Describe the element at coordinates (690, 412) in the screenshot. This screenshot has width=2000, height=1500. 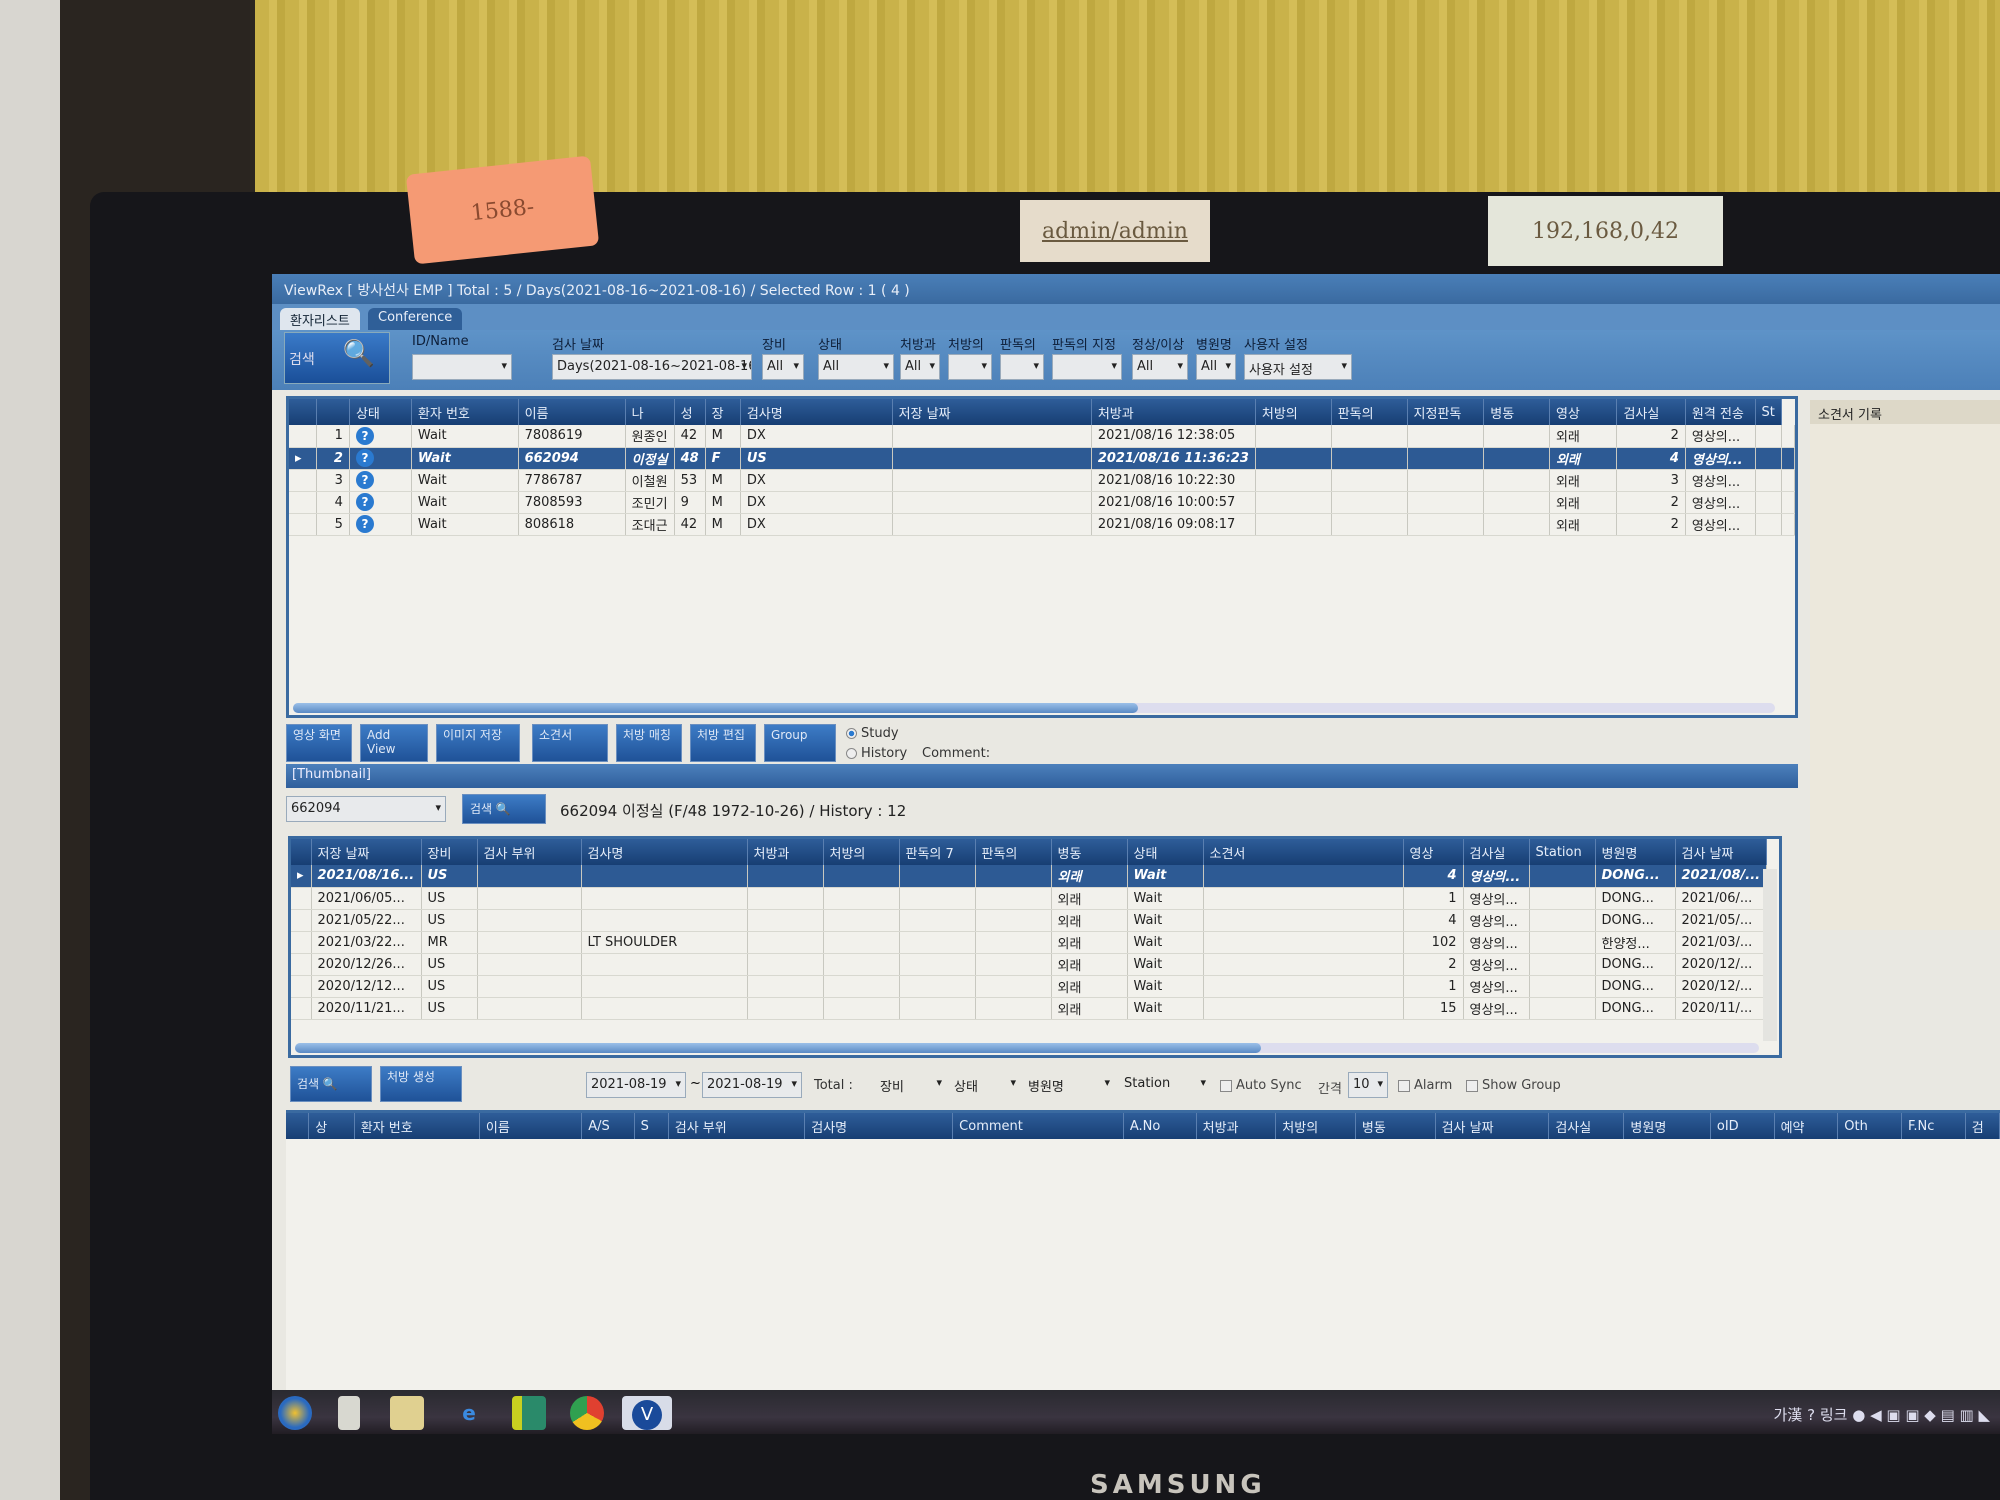
I see `column-header: 성` at that location.